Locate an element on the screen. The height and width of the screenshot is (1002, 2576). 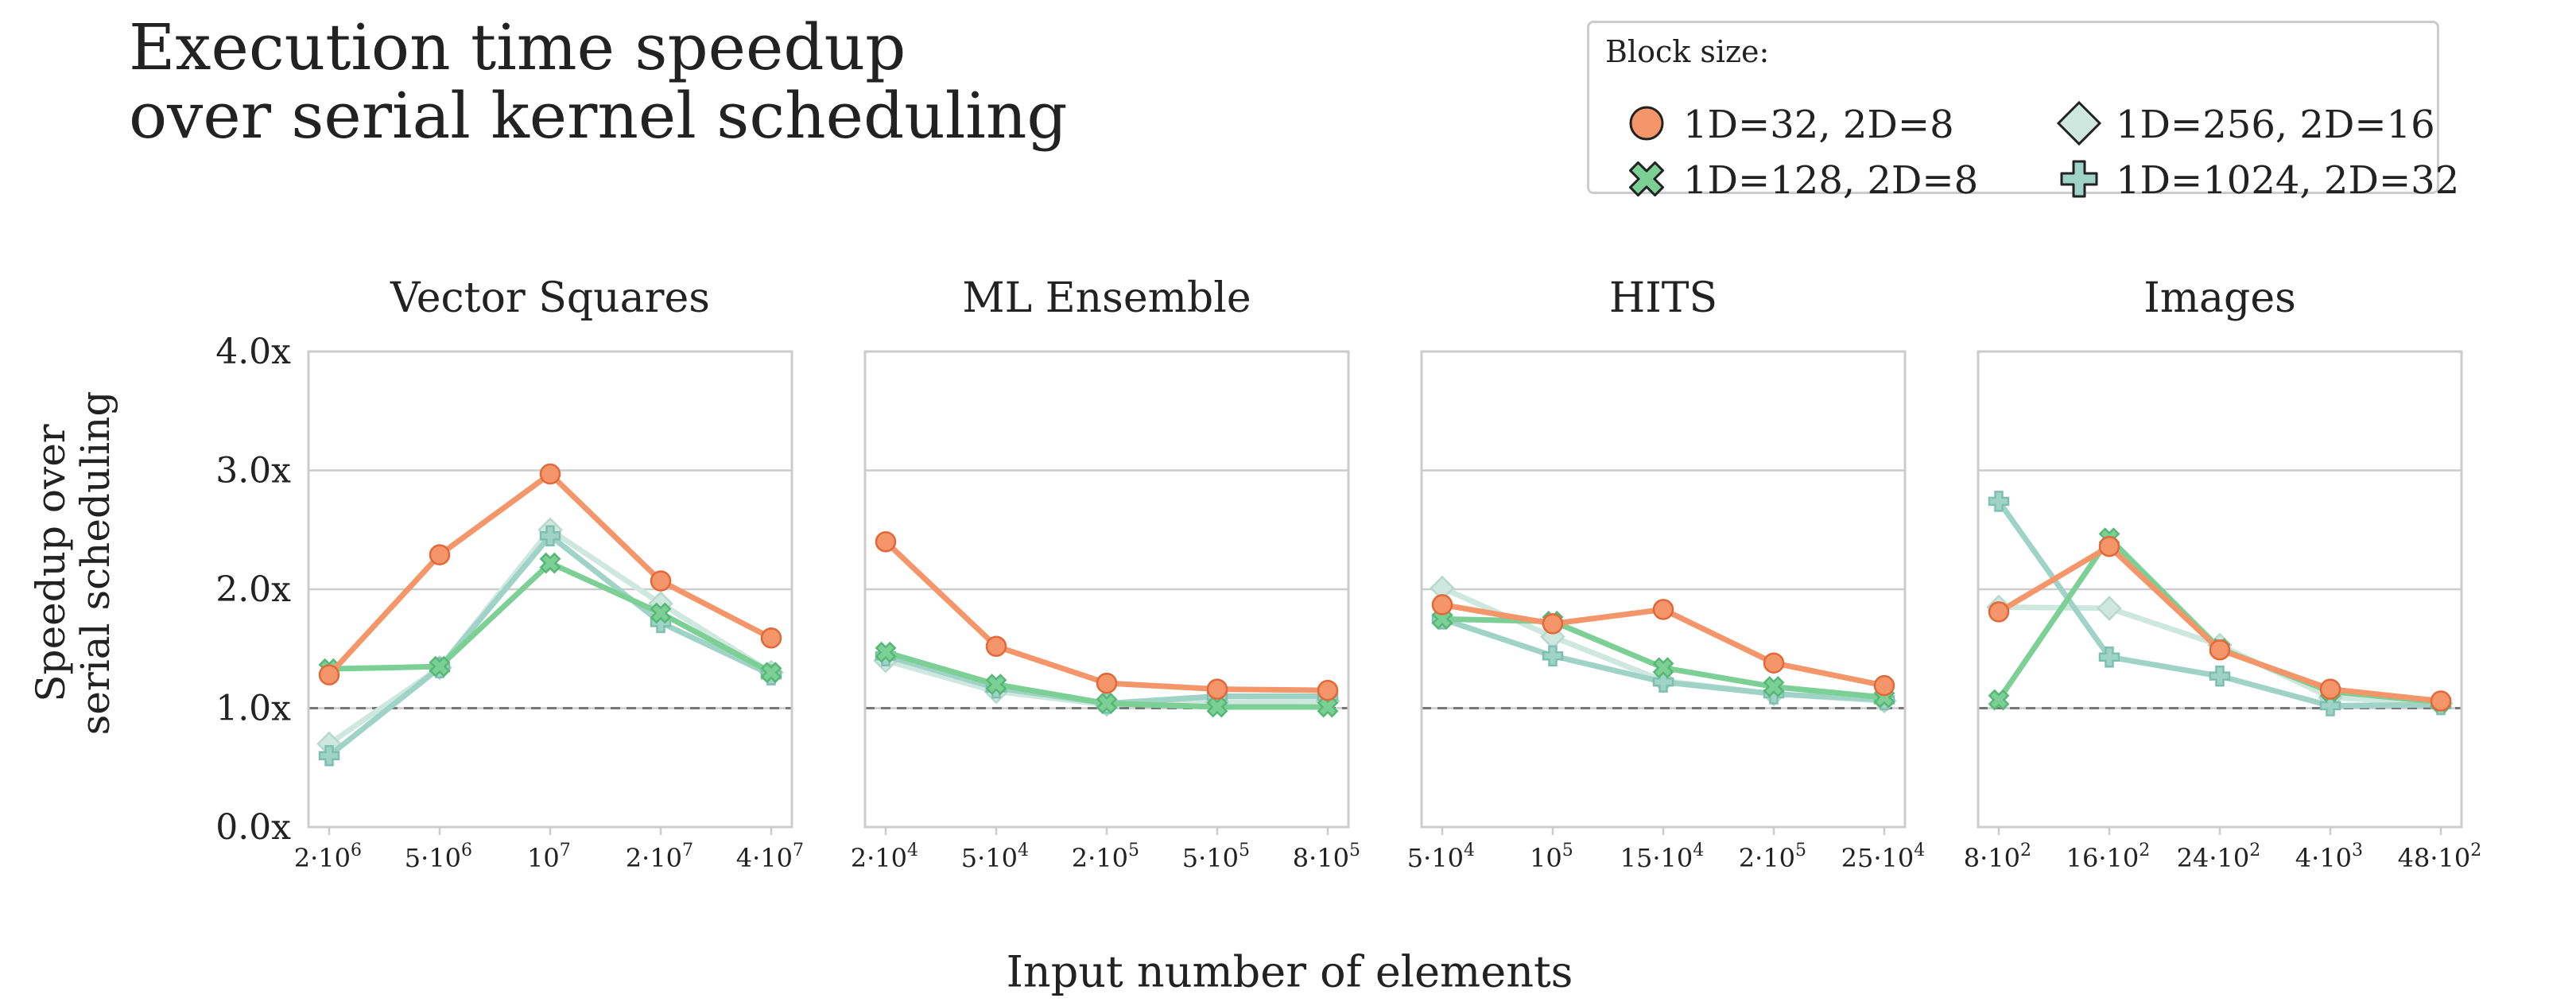
panel-title: ML Ensemble is located at coordinates (1106, 298).